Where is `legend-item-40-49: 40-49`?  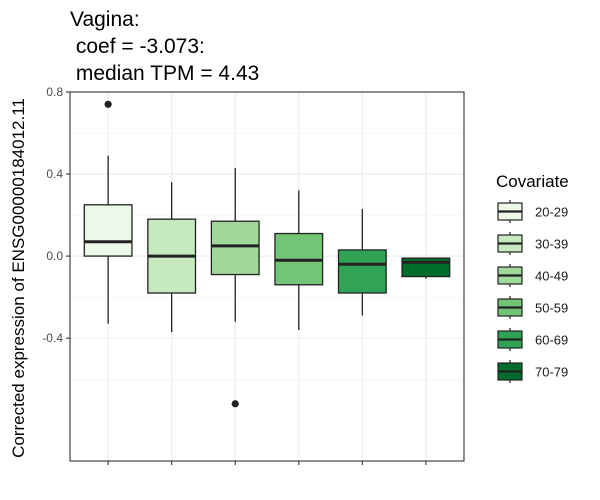
legend-item-40-49: 40-49 is located at coordinates (532, 275).